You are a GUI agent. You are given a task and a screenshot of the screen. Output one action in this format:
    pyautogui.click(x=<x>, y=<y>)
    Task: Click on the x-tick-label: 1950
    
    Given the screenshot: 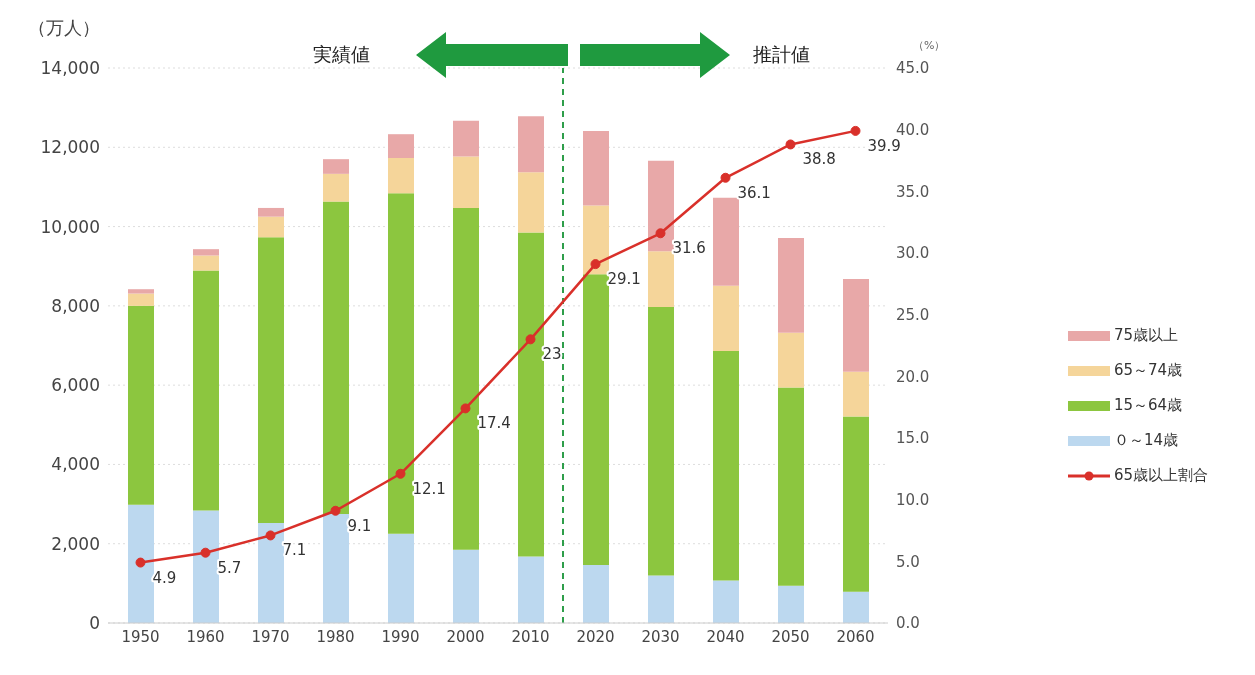 What is the action you would take?
    pyautogui.click(x=140, y=636)
    